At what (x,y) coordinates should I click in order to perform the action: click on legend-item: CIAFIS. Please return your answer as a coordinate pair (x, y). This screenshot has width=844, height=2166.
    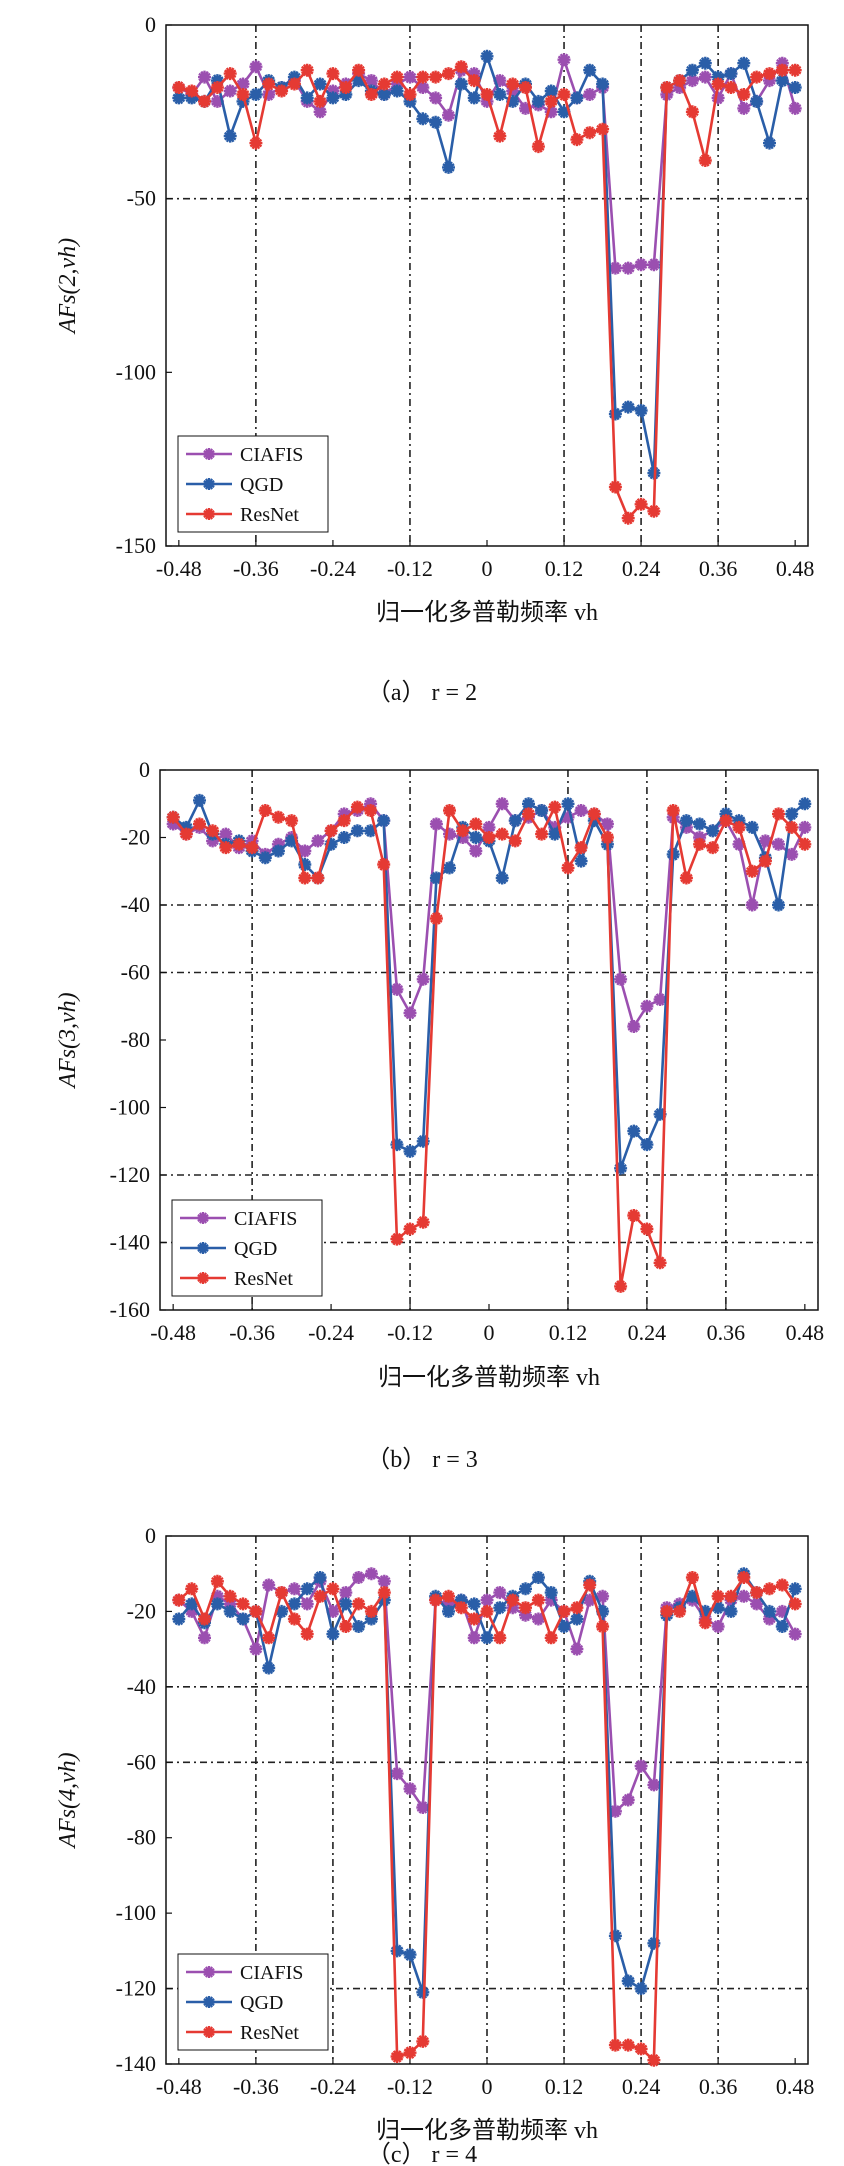
    Looking at the image, I should click on (244, 1973).